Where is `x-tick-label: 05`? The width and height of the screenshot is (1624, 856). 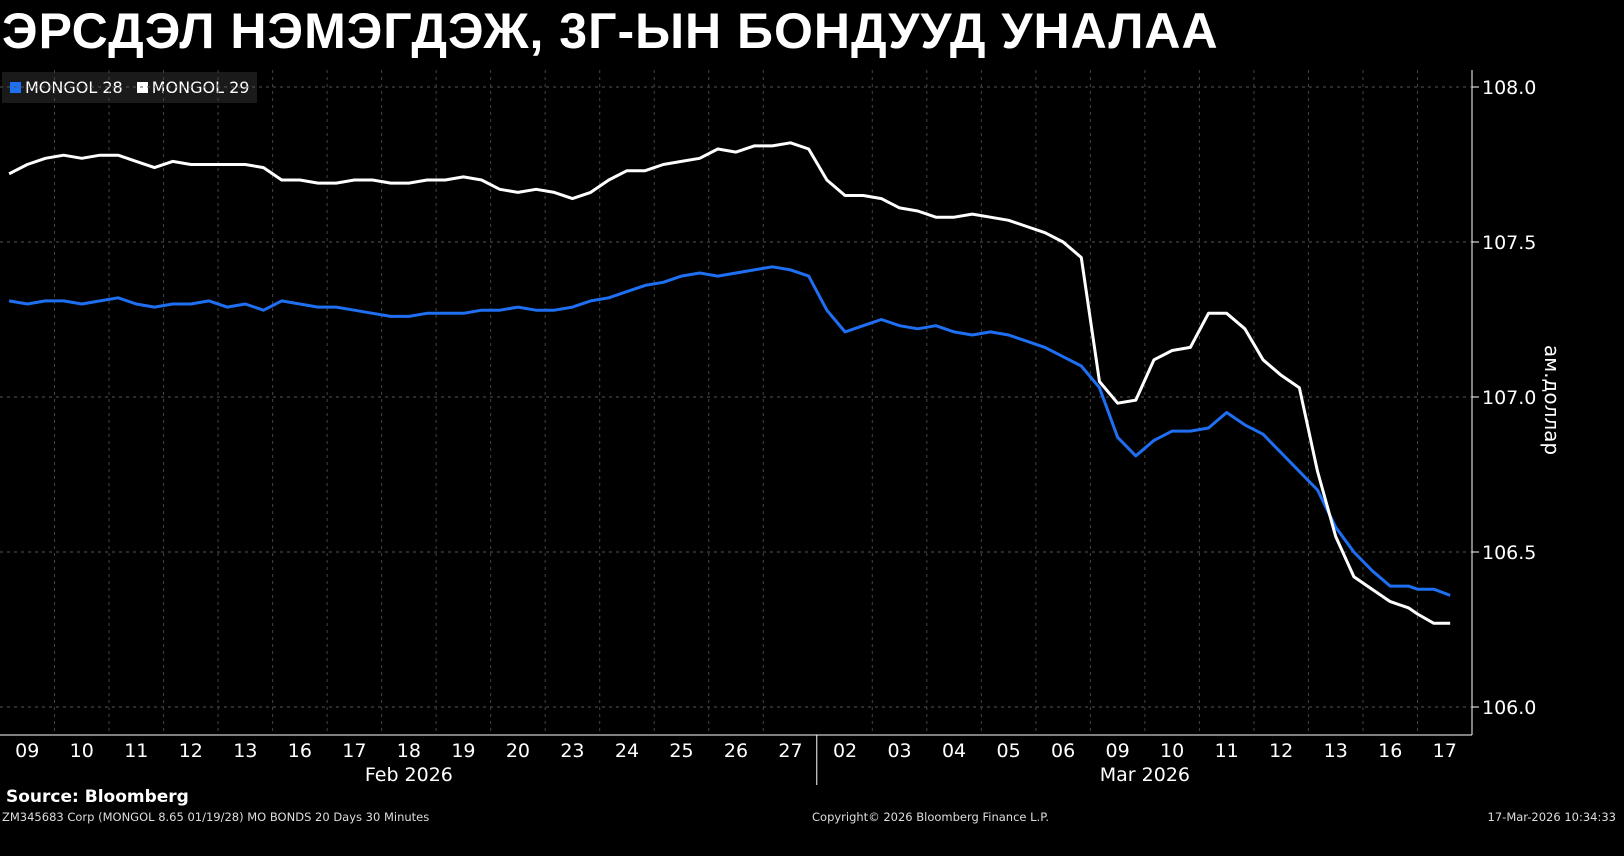 x-tick-label: 05 is located at coordinates (1008, 751).